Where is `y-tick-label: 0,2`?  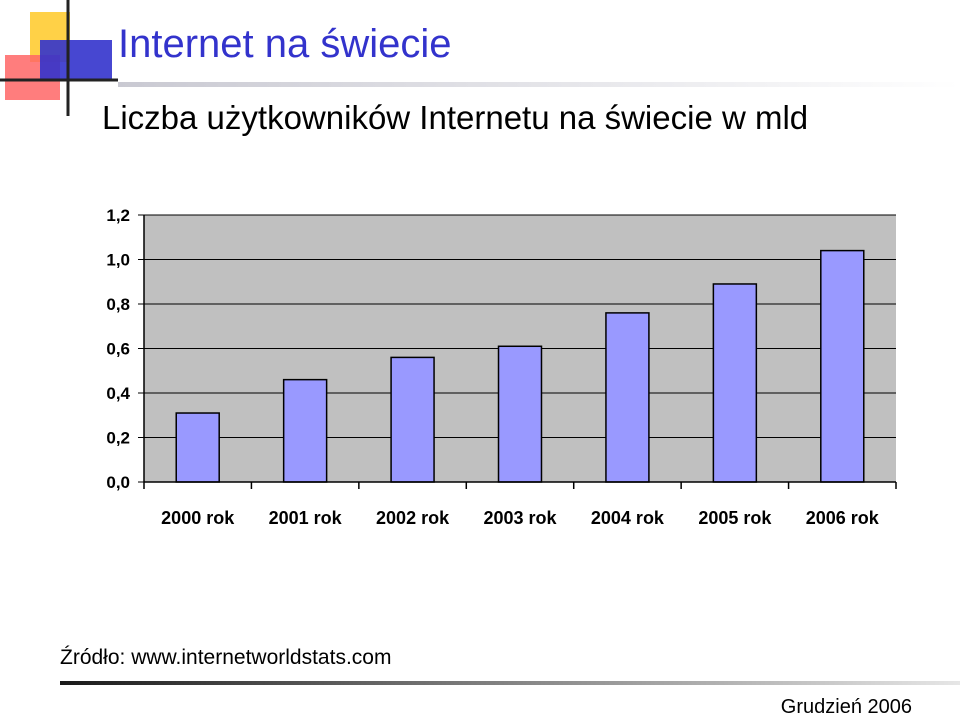 y-tick-label: 0,2 is located at coordinates (118, 438).